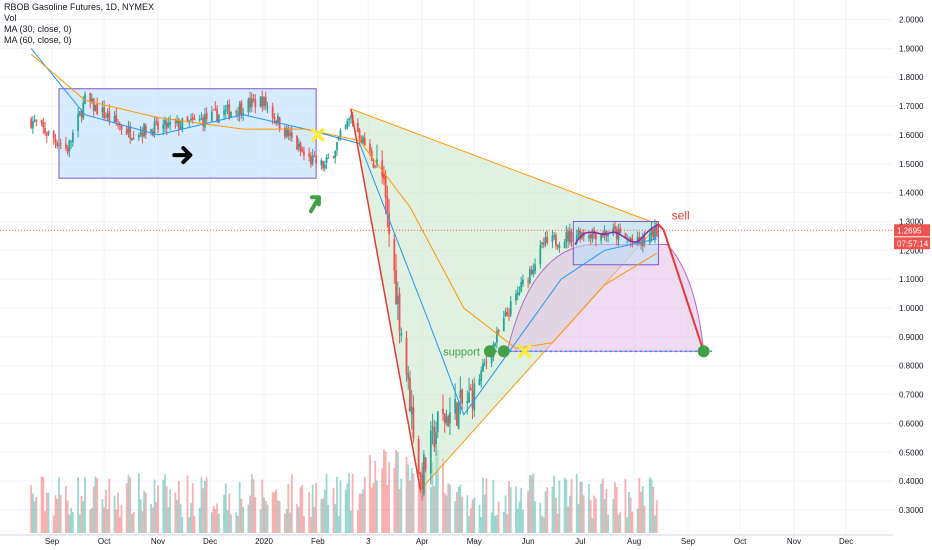 This screenshot has height=550, width=932. Describe the element at coordinates (911, 481) in the screenshot. I see `price-tick-label: 0.4000` at that location.